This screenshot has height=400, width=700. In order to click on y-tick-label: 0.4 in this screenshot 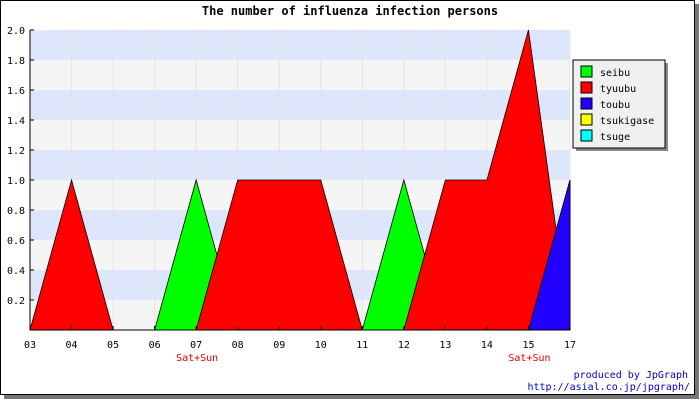, I will do `click(16, 271)`.